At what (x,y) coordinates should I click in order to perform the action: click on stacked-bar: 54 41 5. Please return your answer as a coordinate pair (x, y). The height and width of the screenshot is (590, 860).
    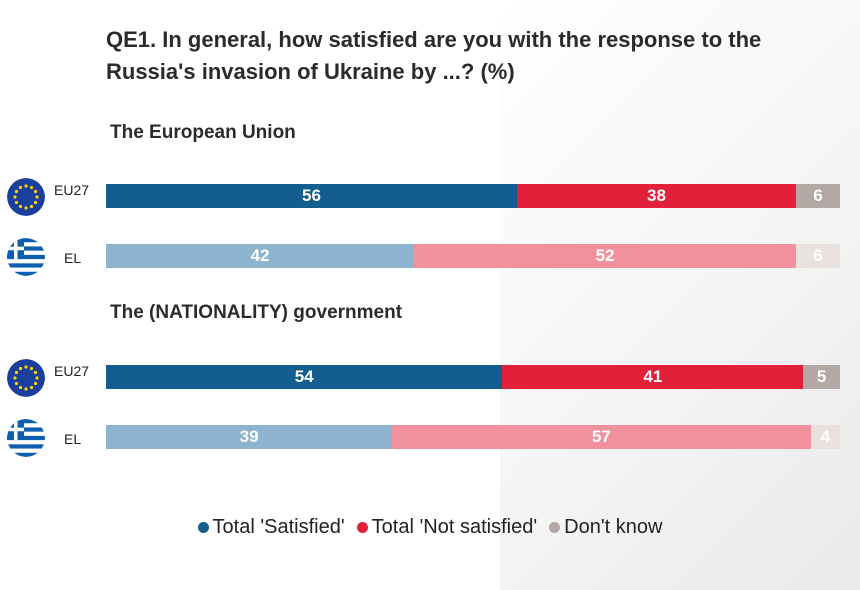
    Looking at the image, I should click on (473, 377).